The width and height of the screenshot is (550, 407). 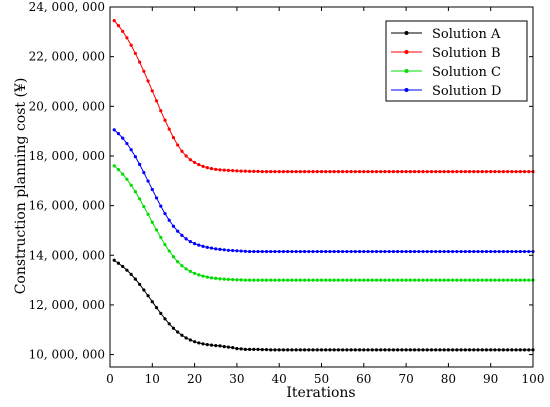 What do you see at coordinates (363, 379) in the screenshot?
I see `x-tick-label: 60` at bounding box center [363, 379].